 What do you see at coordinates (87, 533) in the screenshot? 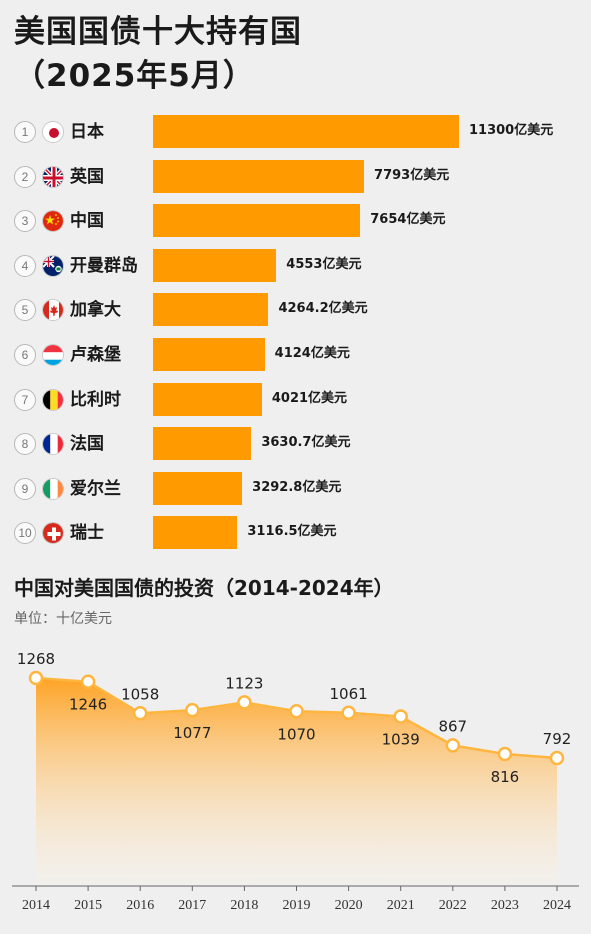
I see `country-name: 瑞士` at bounding box center [87, 533].